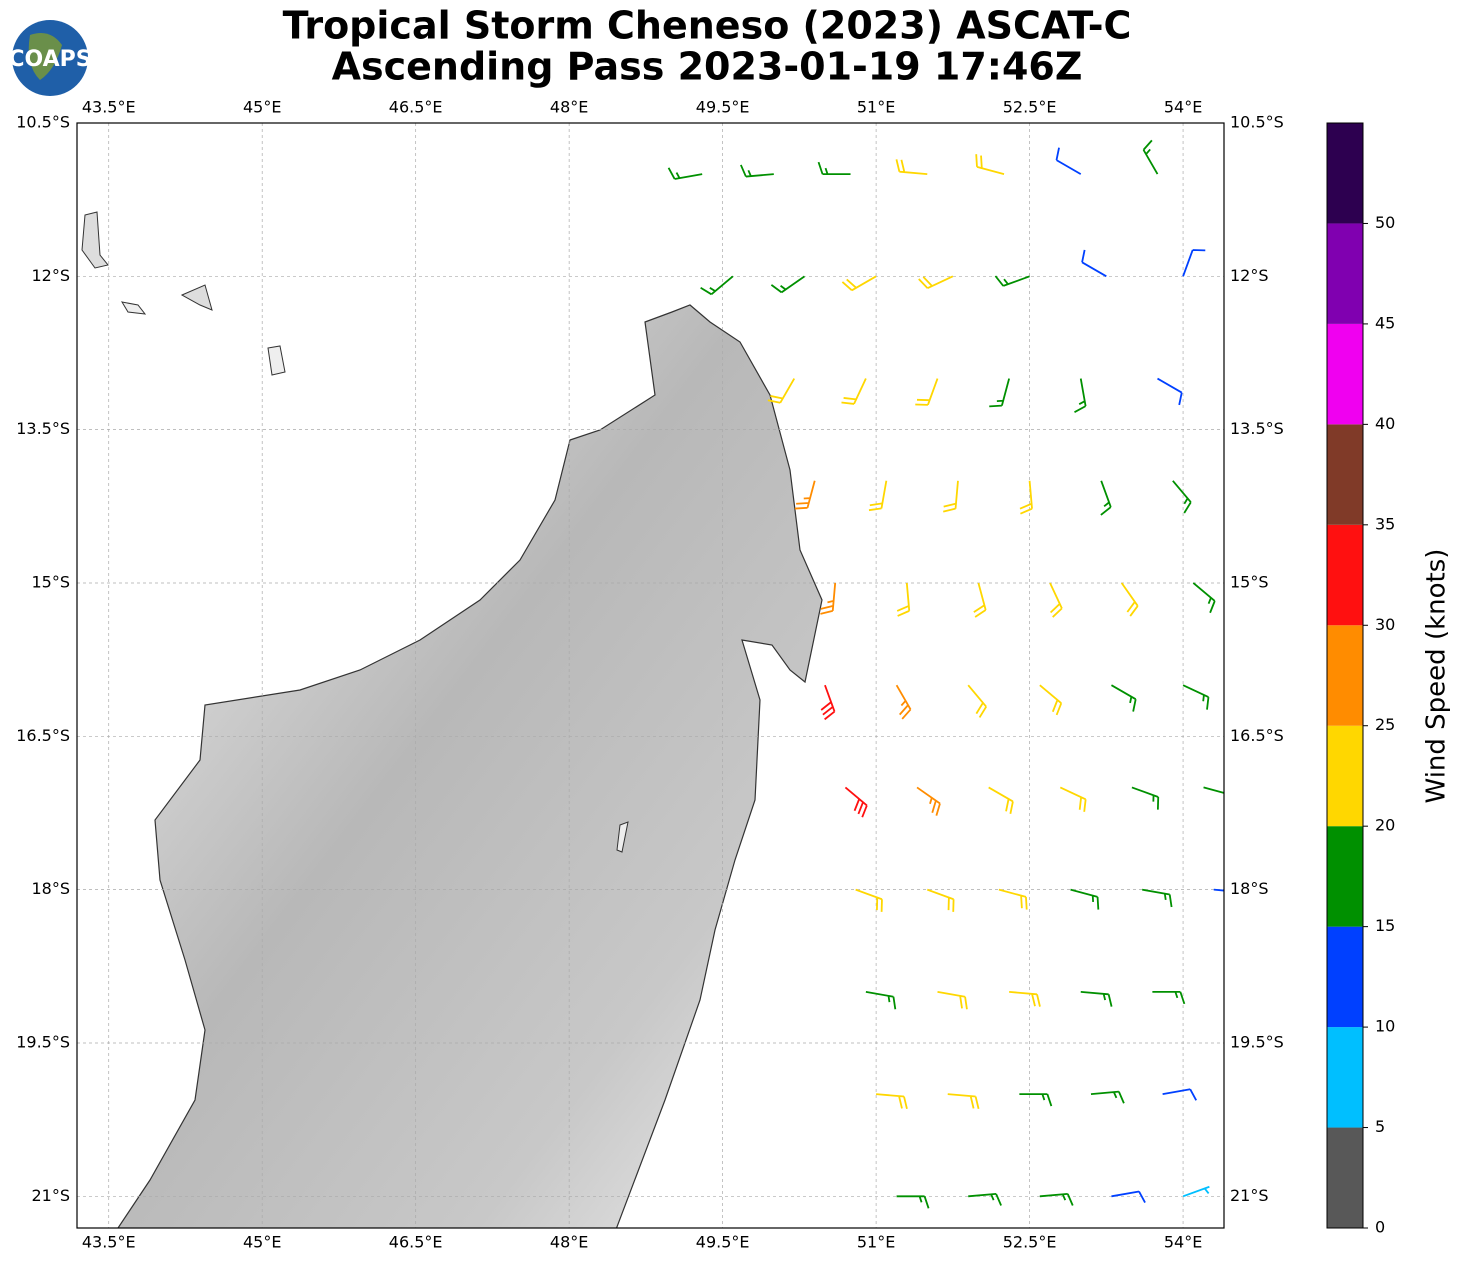 The image size is (1463, 1268). Describe the element at coordinates (1385, 1026) in the screenshot. I see `colorbar-tick-label: 10` at that location.